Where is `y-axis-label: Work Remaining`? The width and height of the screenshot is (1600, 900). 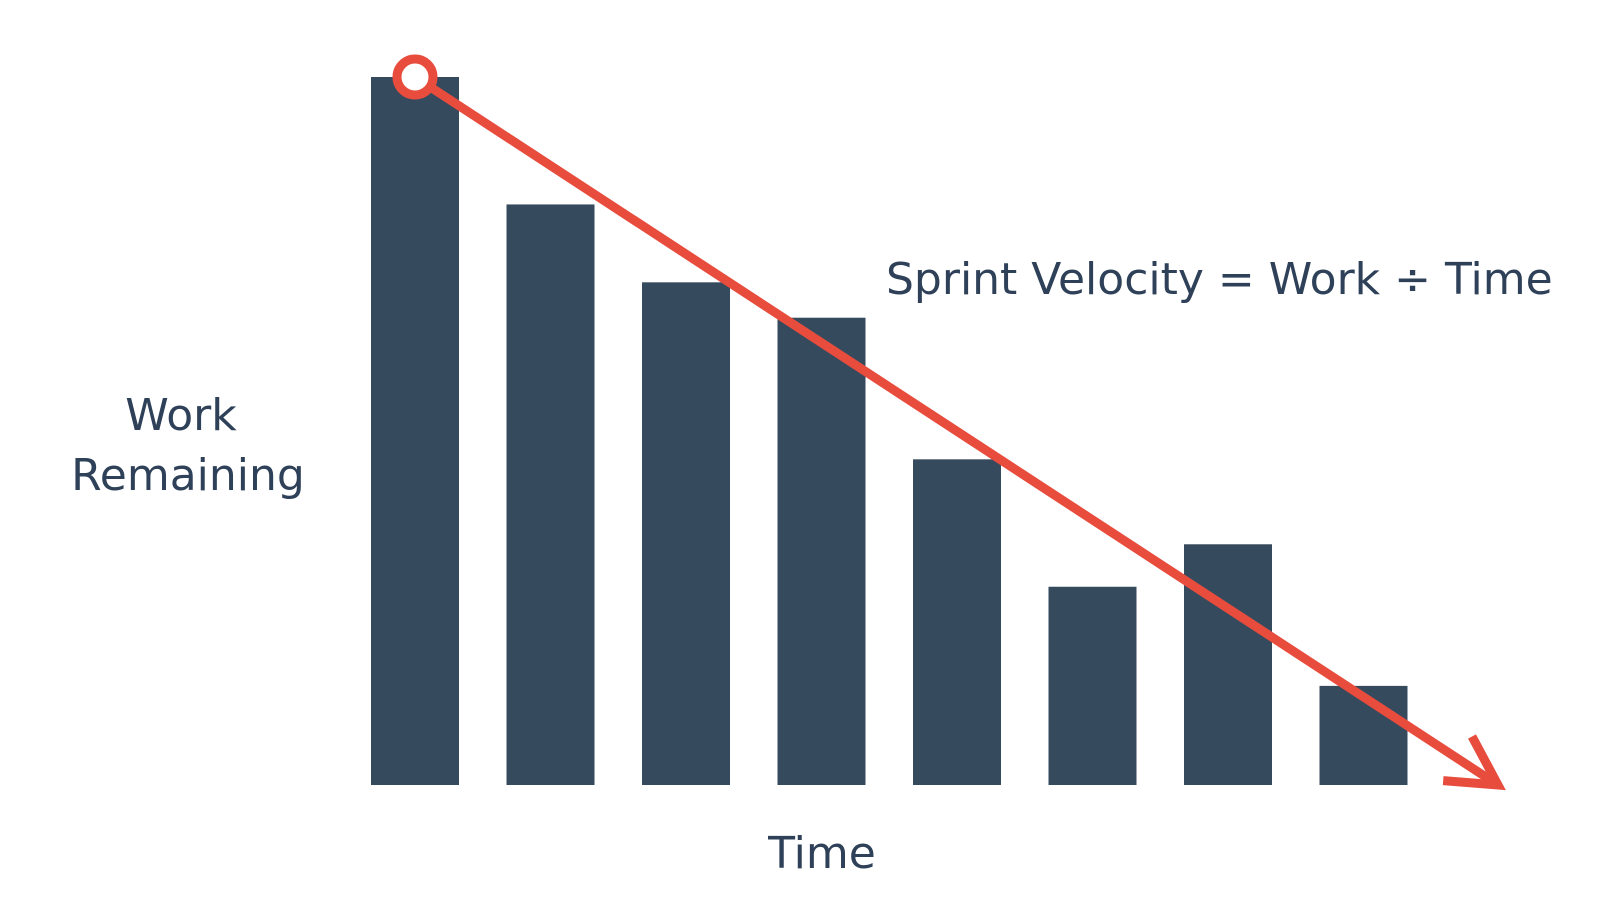
y-axis-label: Work Remaining is located at coordinates (188, 445).